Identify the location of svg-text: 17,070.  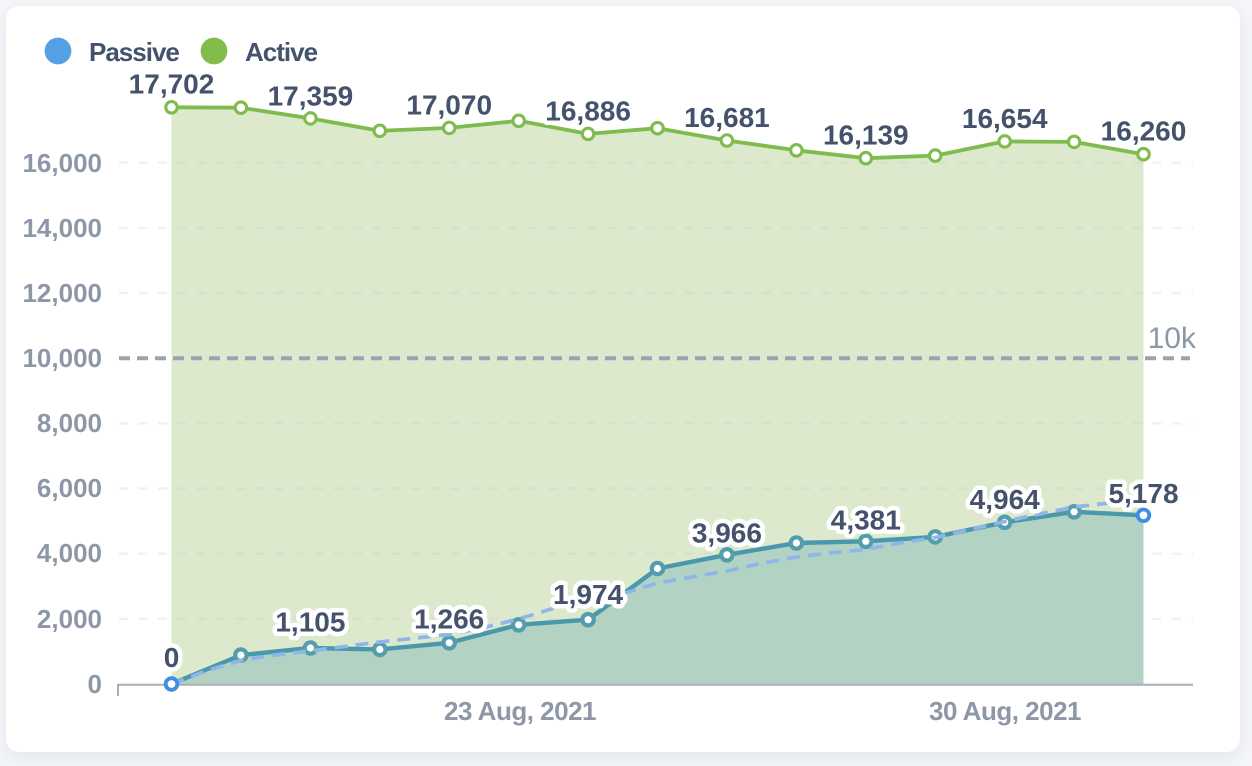
(449, 105).